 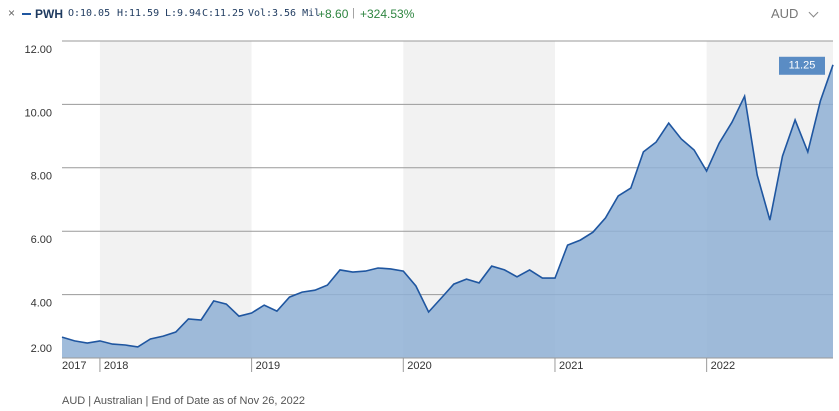 What do you see at coordinates (189, 13) in the screenshot?
I see `low: 9.94` at bounding box center [189, 13].